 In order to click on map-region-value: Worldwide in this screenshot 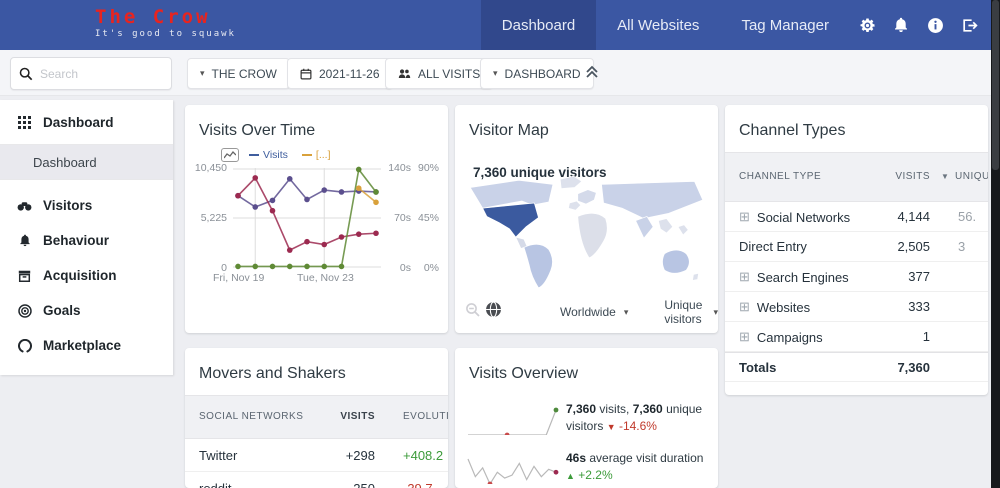, I will do `click(588, 312)`.